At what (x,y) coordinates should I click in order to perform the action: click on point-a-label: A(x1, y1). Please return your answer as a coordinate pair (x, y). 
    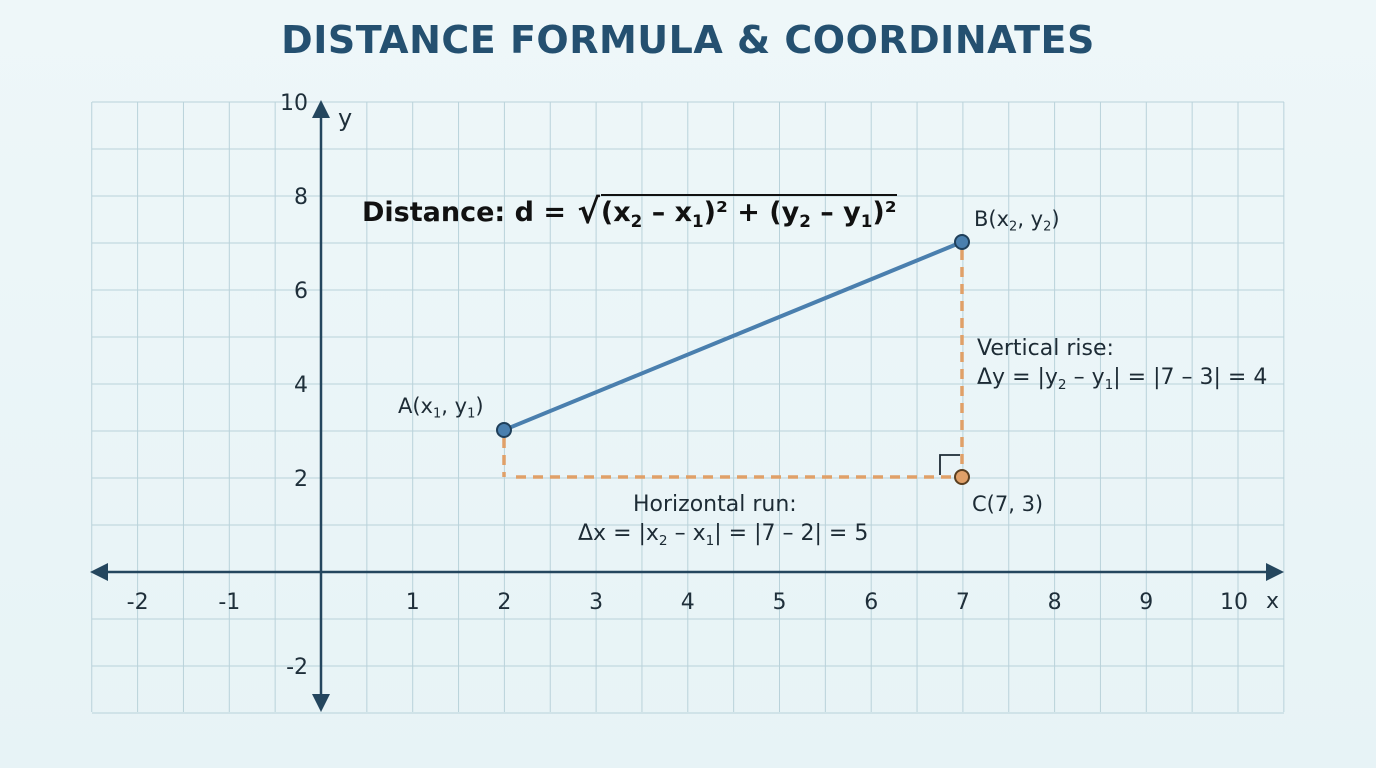
    Looking at the image, I should click on (441, 408).